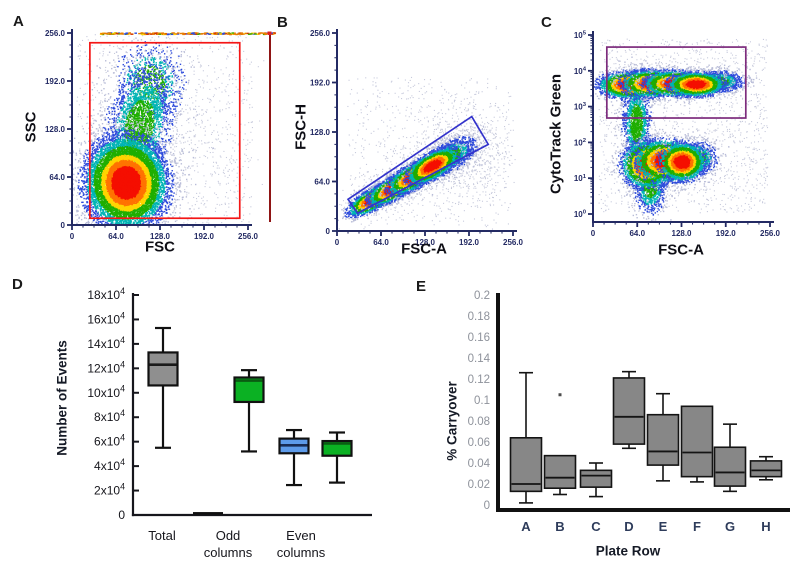 The height and width of the screenshot is (574, 800). What do you see at coordinates (681, 250) in the screenshot?
I see `panel-c-x-axis-title: FSC-A` at bounding box center [681, 250].